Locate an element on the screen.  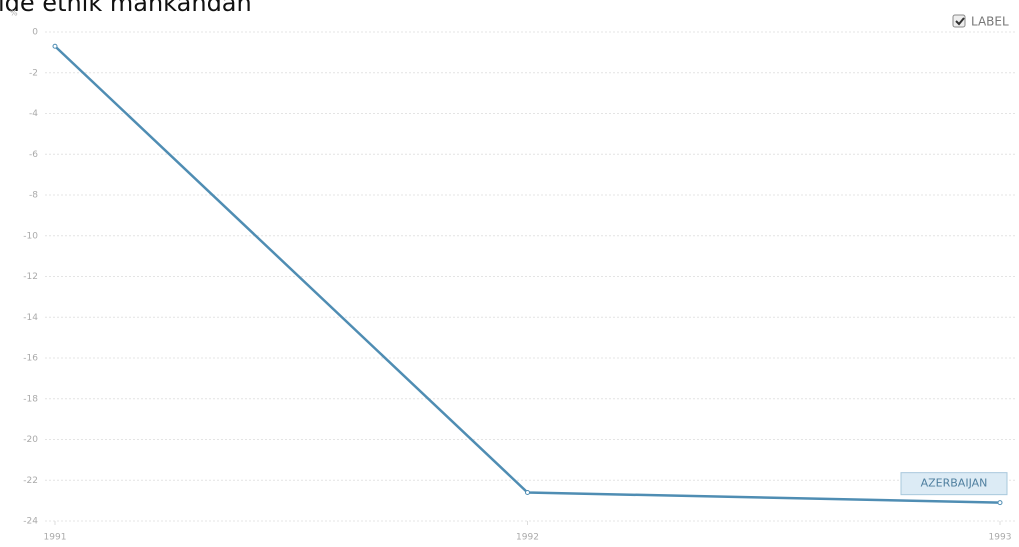
y-tick-label: -14 is located at coordinates (30, 318).